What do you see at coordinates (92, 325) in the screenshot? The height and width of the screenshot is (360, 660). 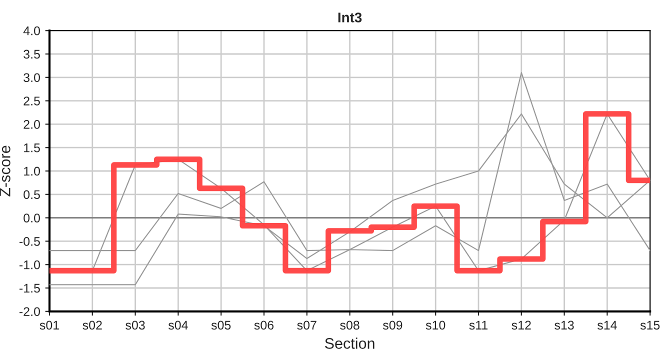 I see `x-tick-label: s02` at bounding box center [92, 325].